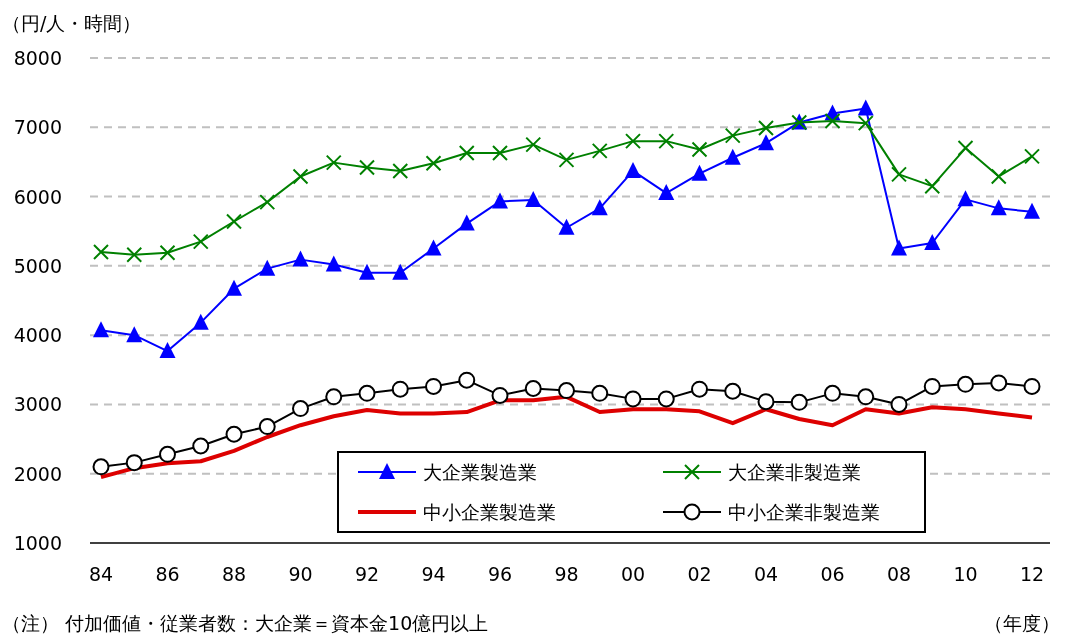 This screenshot has height=635, width=1075. Describe the element at coordinates (500, 574) in the screenshot. I see `x-tick-label: 96` at that location.